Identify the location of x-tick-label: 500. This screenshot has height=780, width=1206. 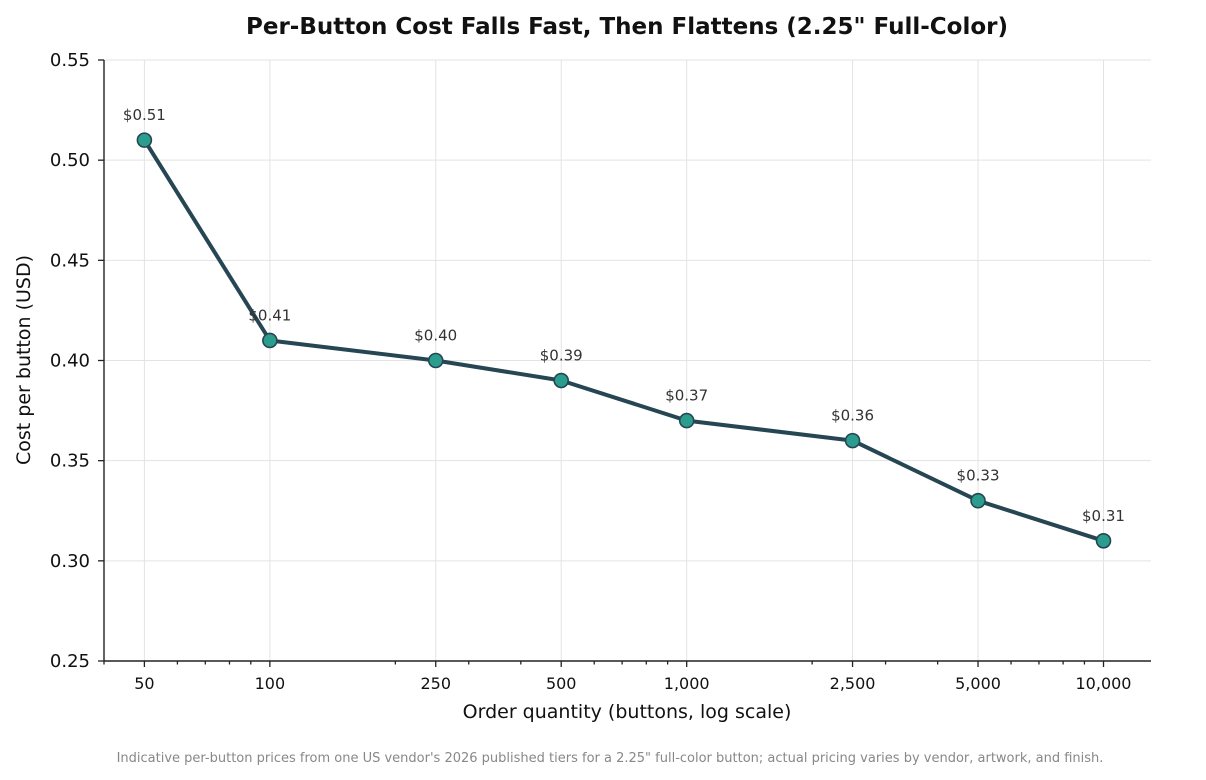
(561, 683).